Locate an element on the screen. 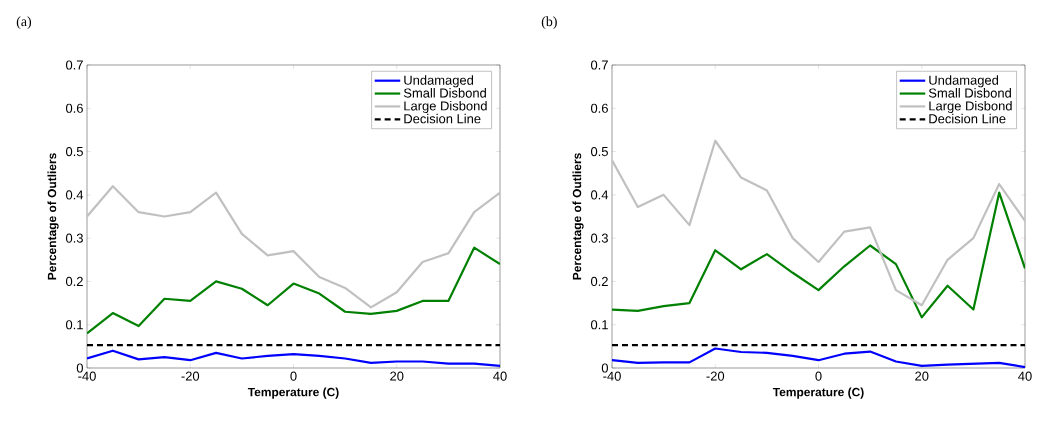 The image size is (1044, 428). chart-title: (b) is located at coordinates (549, 22).